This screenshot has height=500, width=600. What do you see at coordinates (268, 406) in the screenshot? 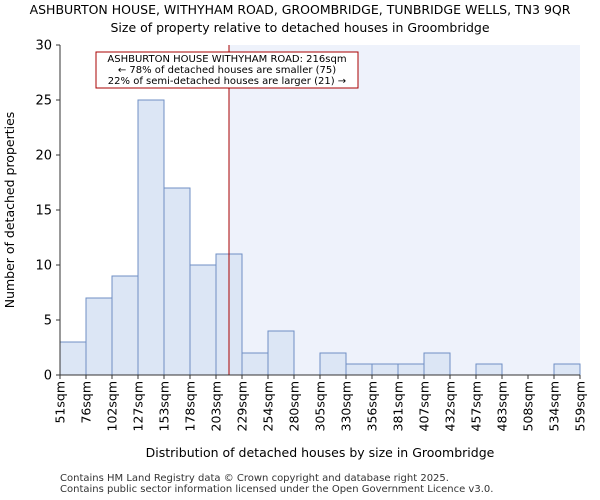
I see `x-tick-label: 254sqm` at bounding box center [268, 406].